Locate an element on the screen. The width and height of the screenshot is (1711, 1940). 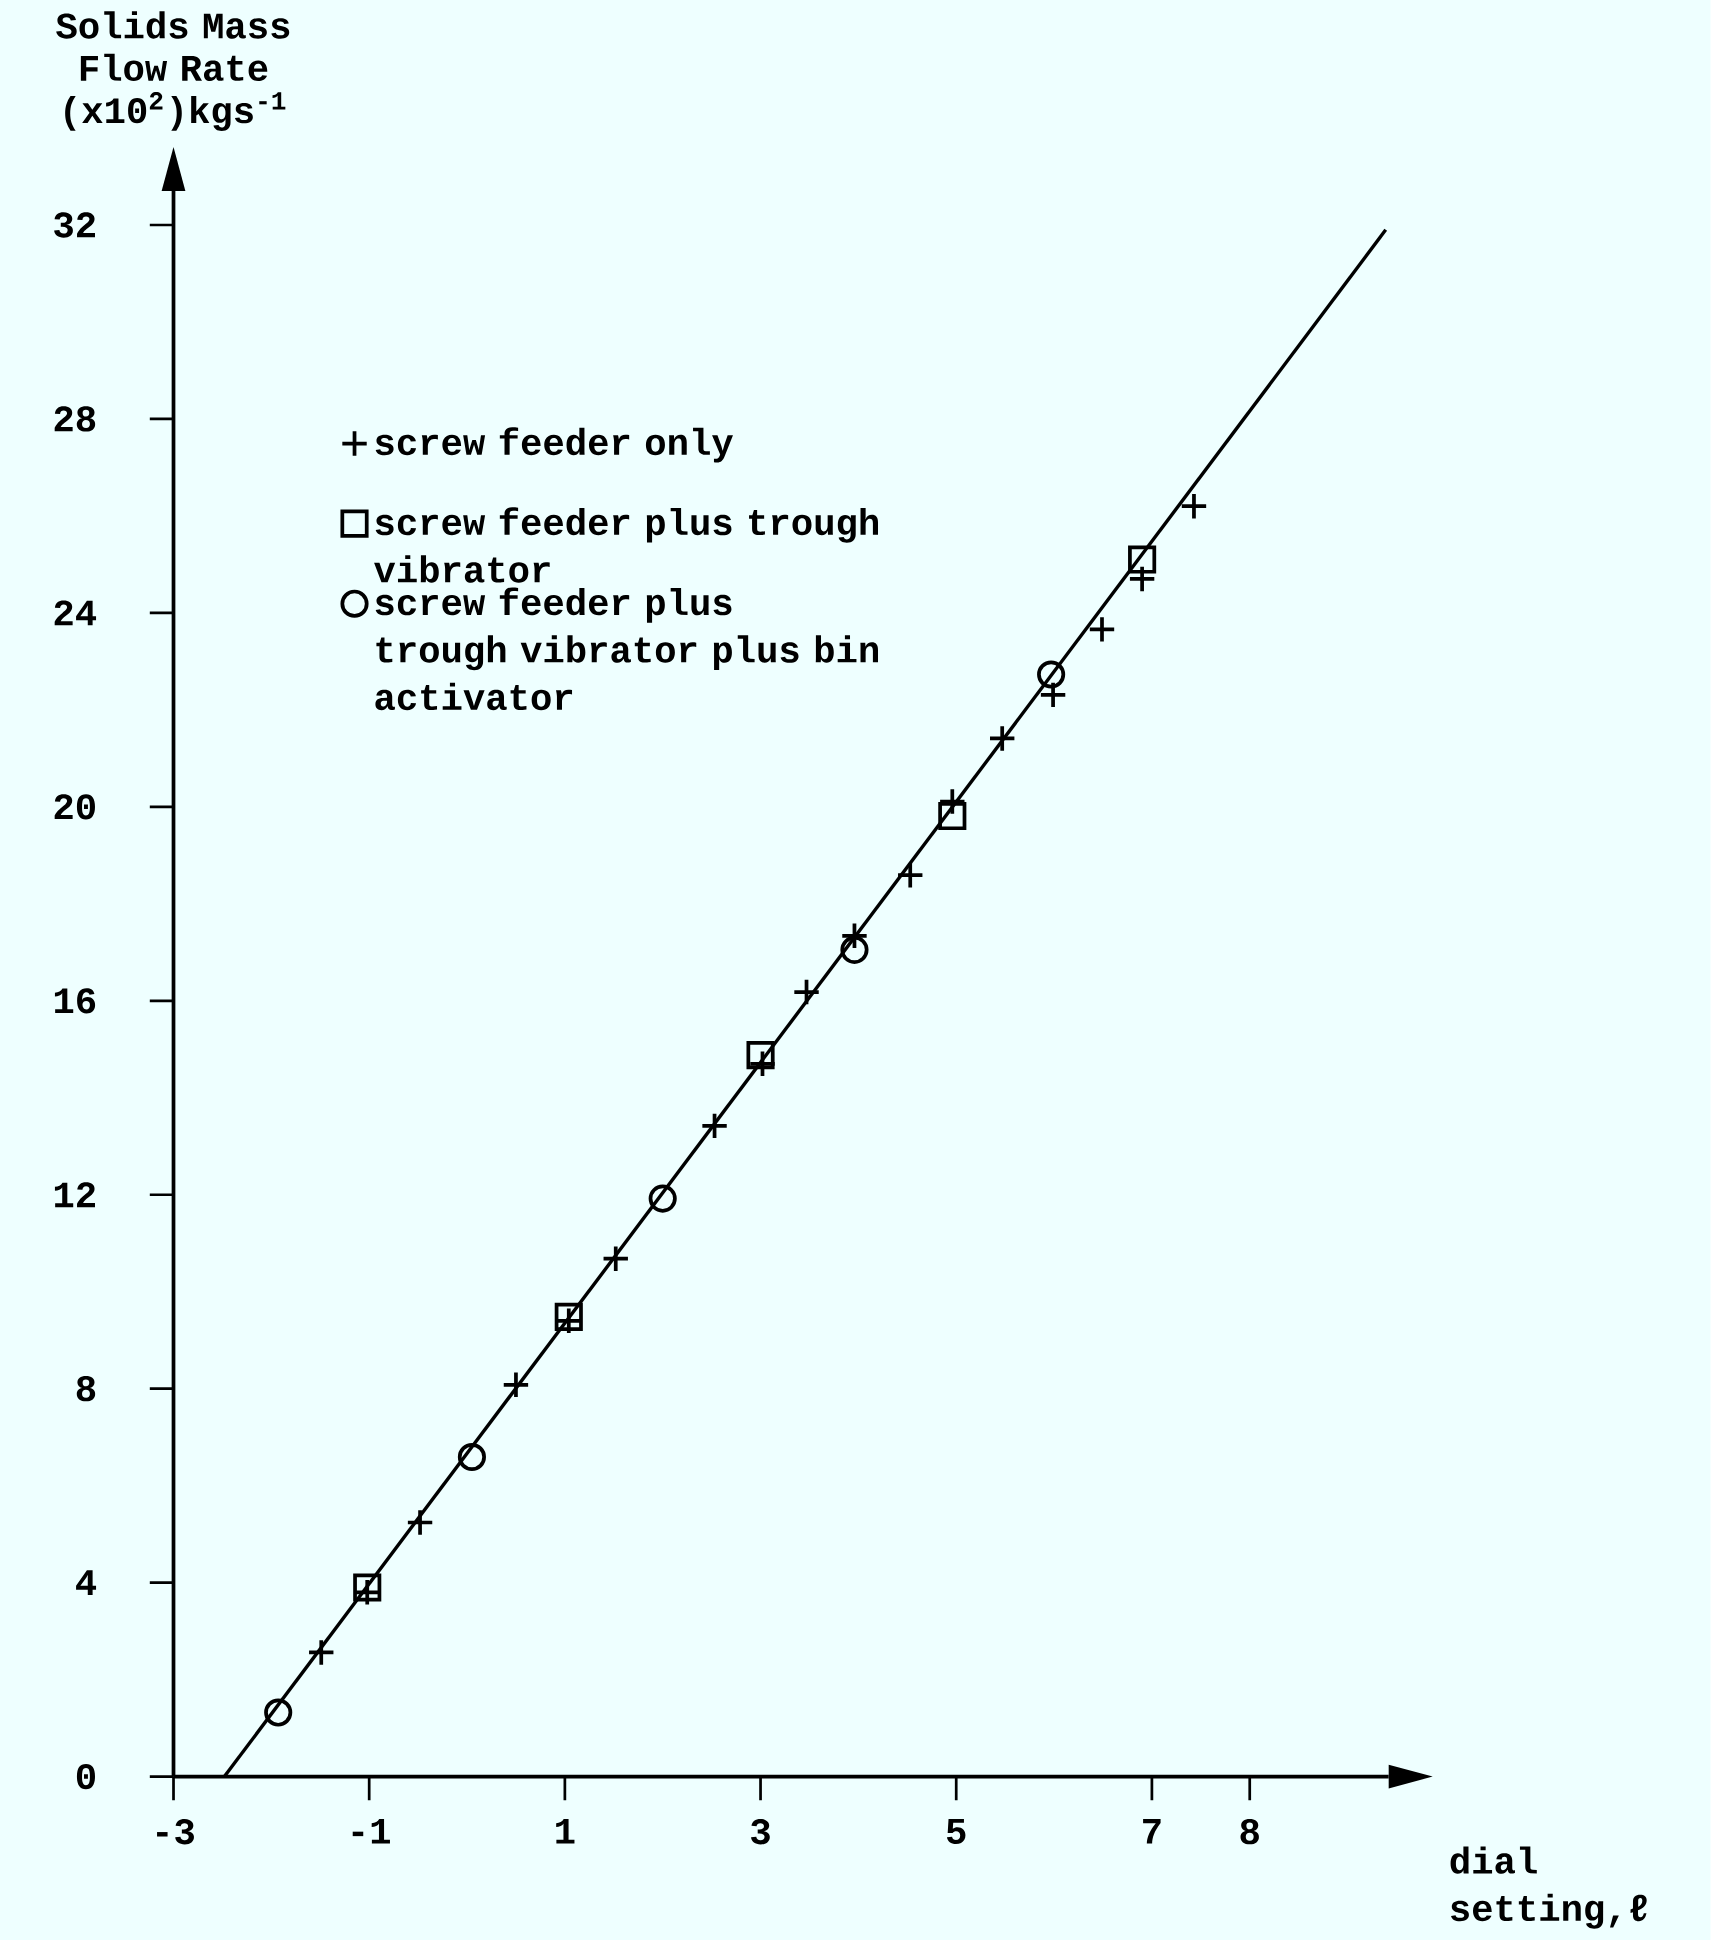
y-tick-label: 32 is located at coordinates (75, 225).